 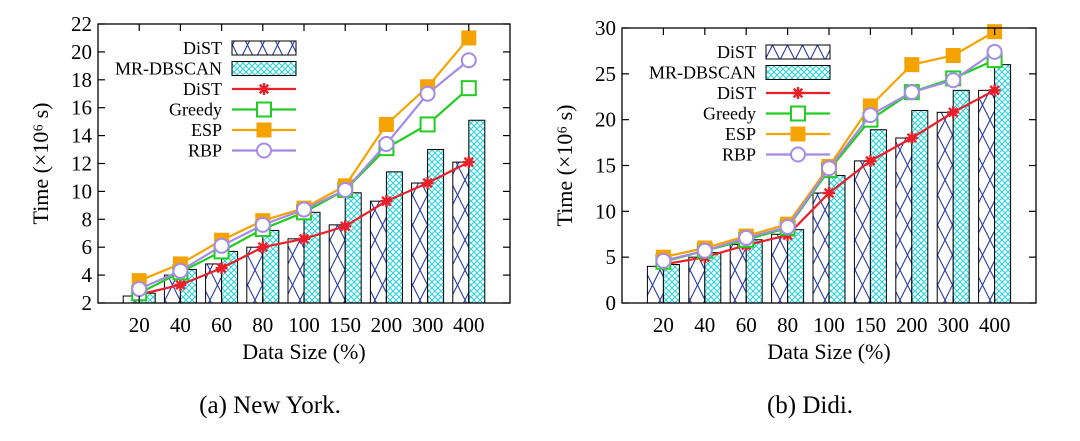 I want to click on y-tick-label: 12, so click(x=81, y=164).